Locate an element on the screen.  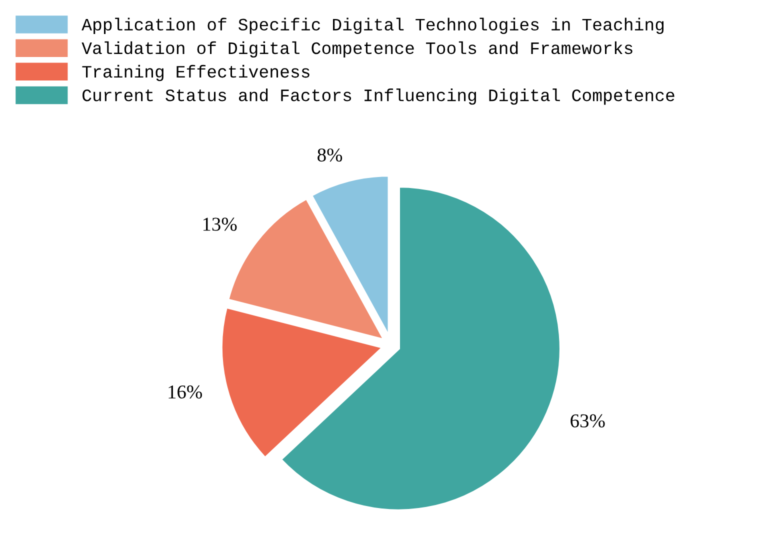
legend-label: Current Status and Factors Influencing Digital Competence is located at coordinates (378, 96).